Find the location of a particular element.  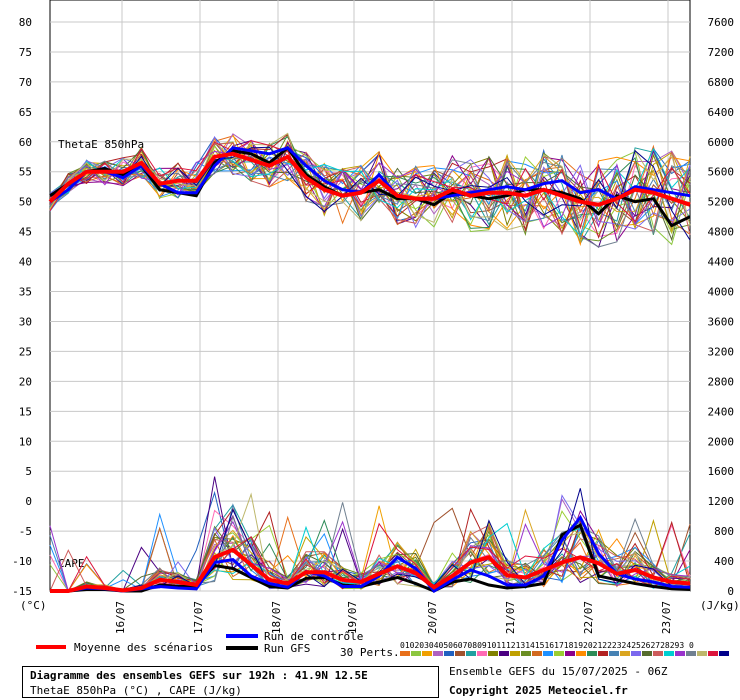

perturbation-20-thetae-line is located at coordinates (370, 195).